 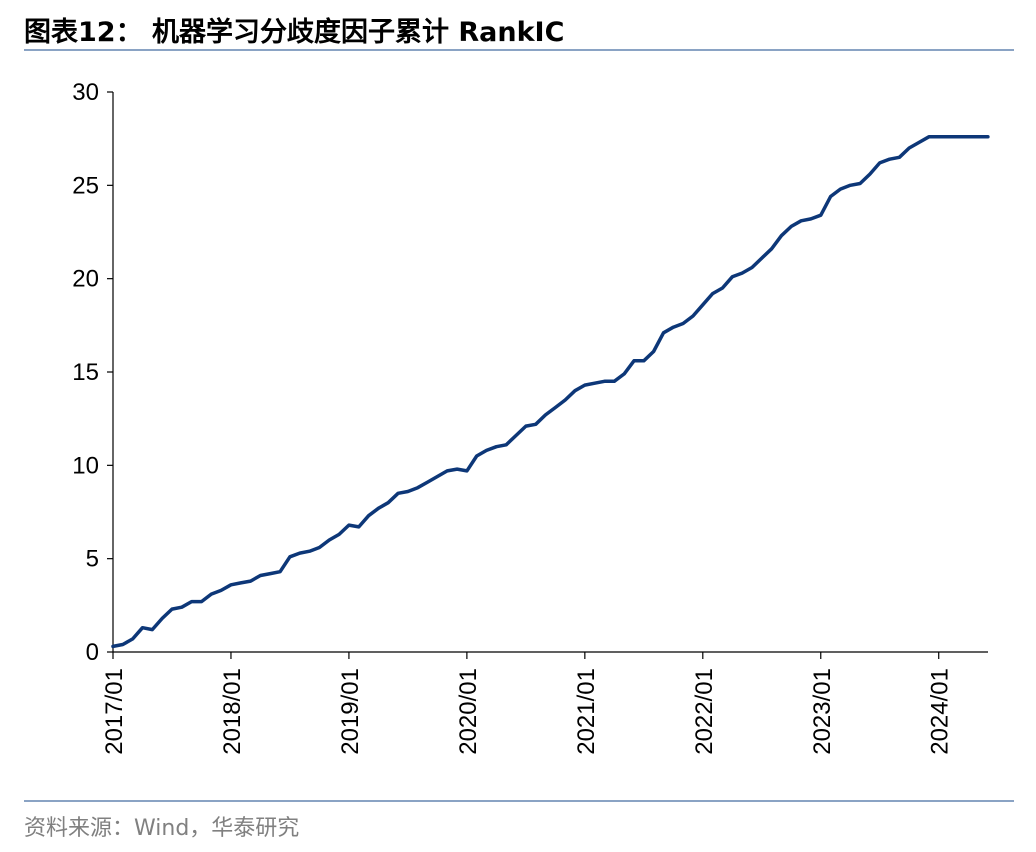 I want to click on x-tick-label: 2024/01, so click(x=940, y=711).